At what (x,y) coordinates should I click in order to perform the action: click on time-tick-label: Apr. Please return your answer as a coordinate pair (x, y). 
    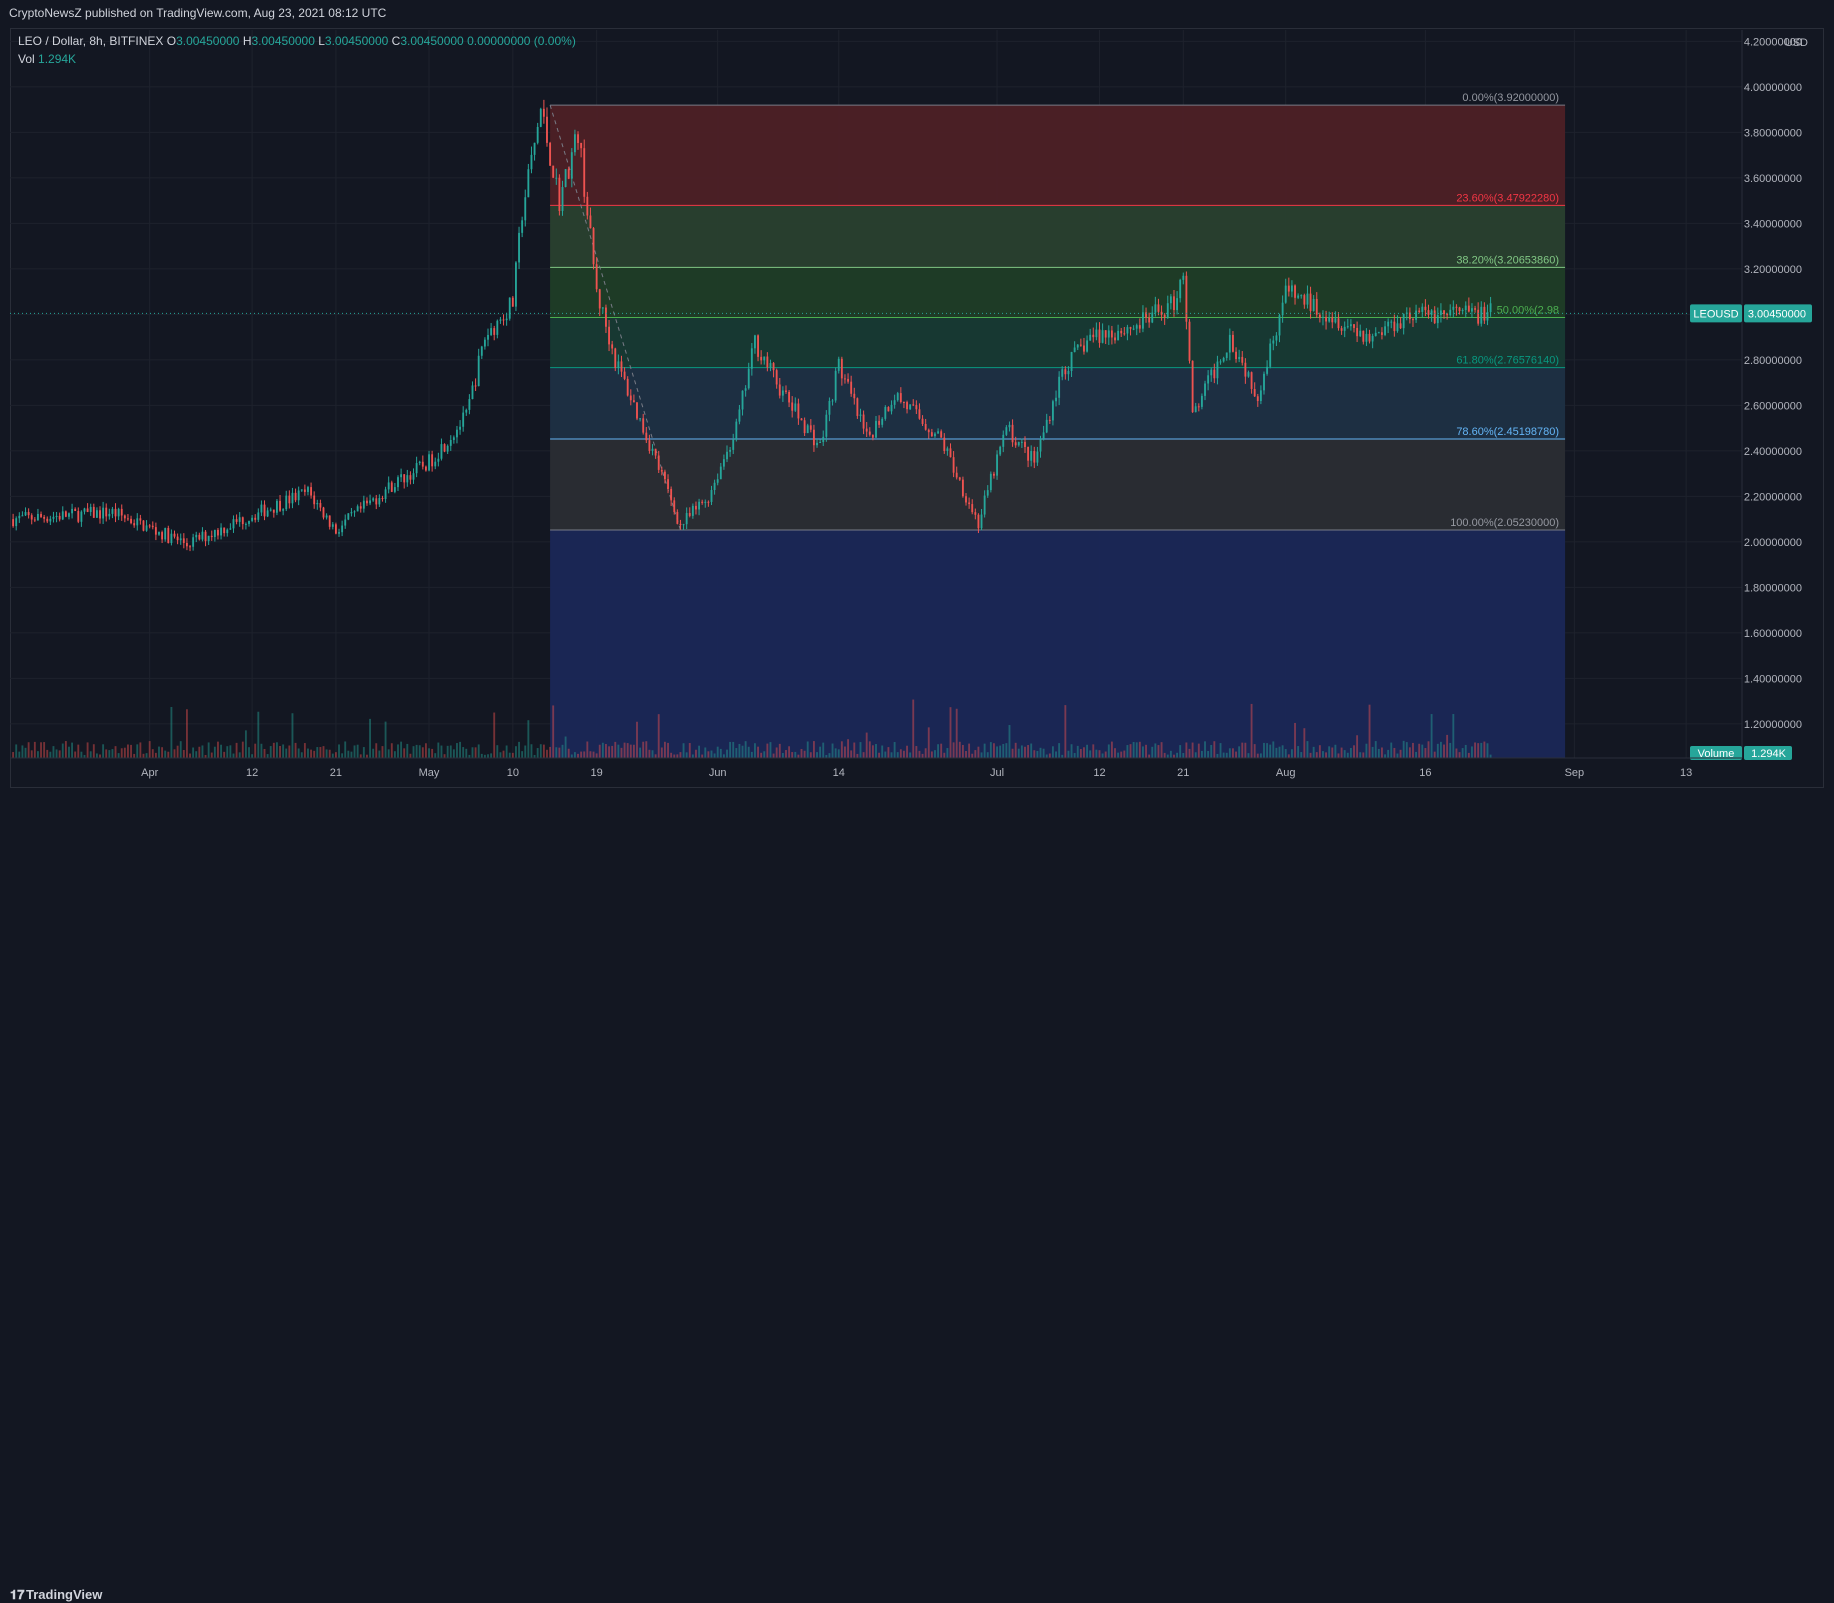
    Looking at the image, I should click on (149, 773).